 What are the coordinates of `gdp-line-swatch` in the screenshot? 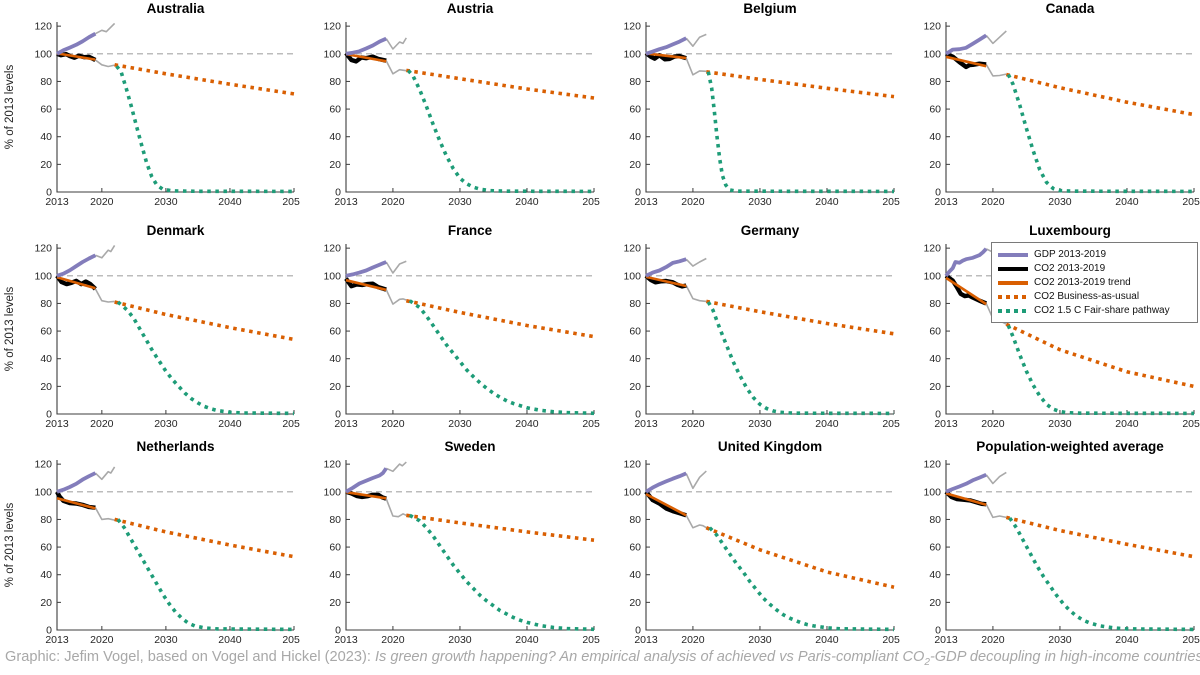 It's located at (1013, 255).